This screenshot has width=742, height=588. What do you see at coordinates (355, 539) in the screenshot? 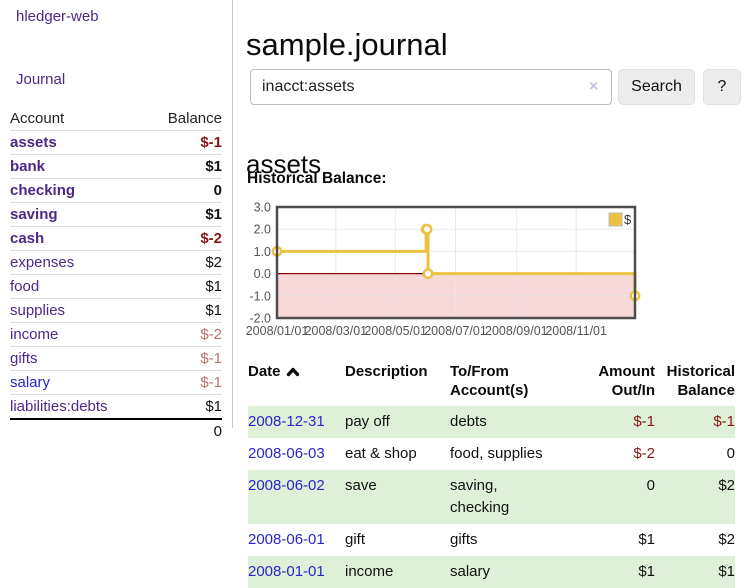
I see `transaction-description: gift` at bounding box center [355, 539].